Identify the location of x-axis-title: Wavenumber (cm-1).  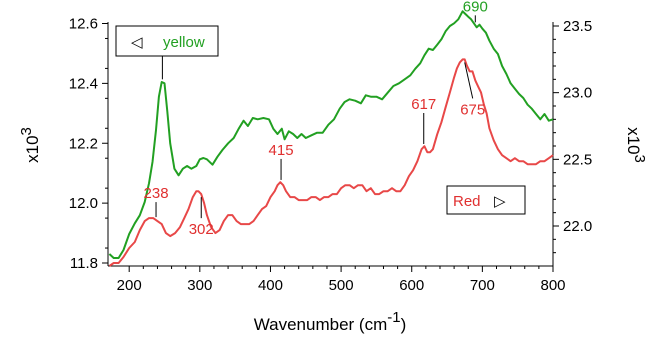
(330, 321).